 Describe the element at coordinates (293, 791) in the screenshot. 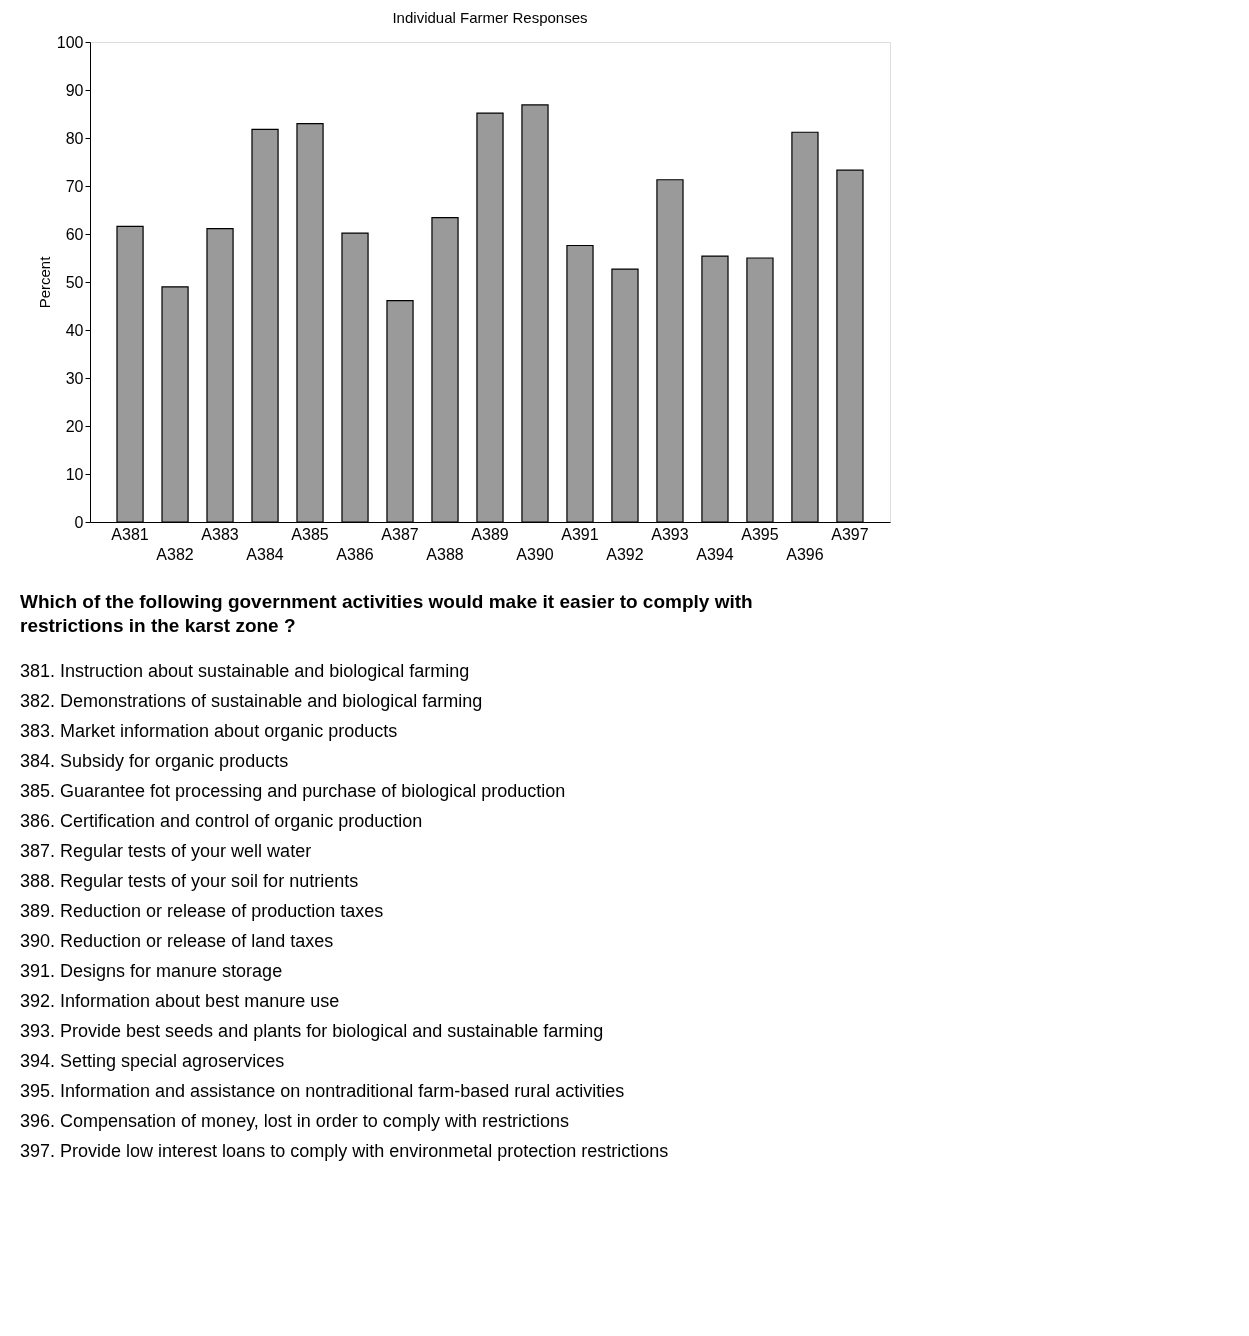

I see `text: 385. Guarantee fot processing and purchase of biological production` at that location.